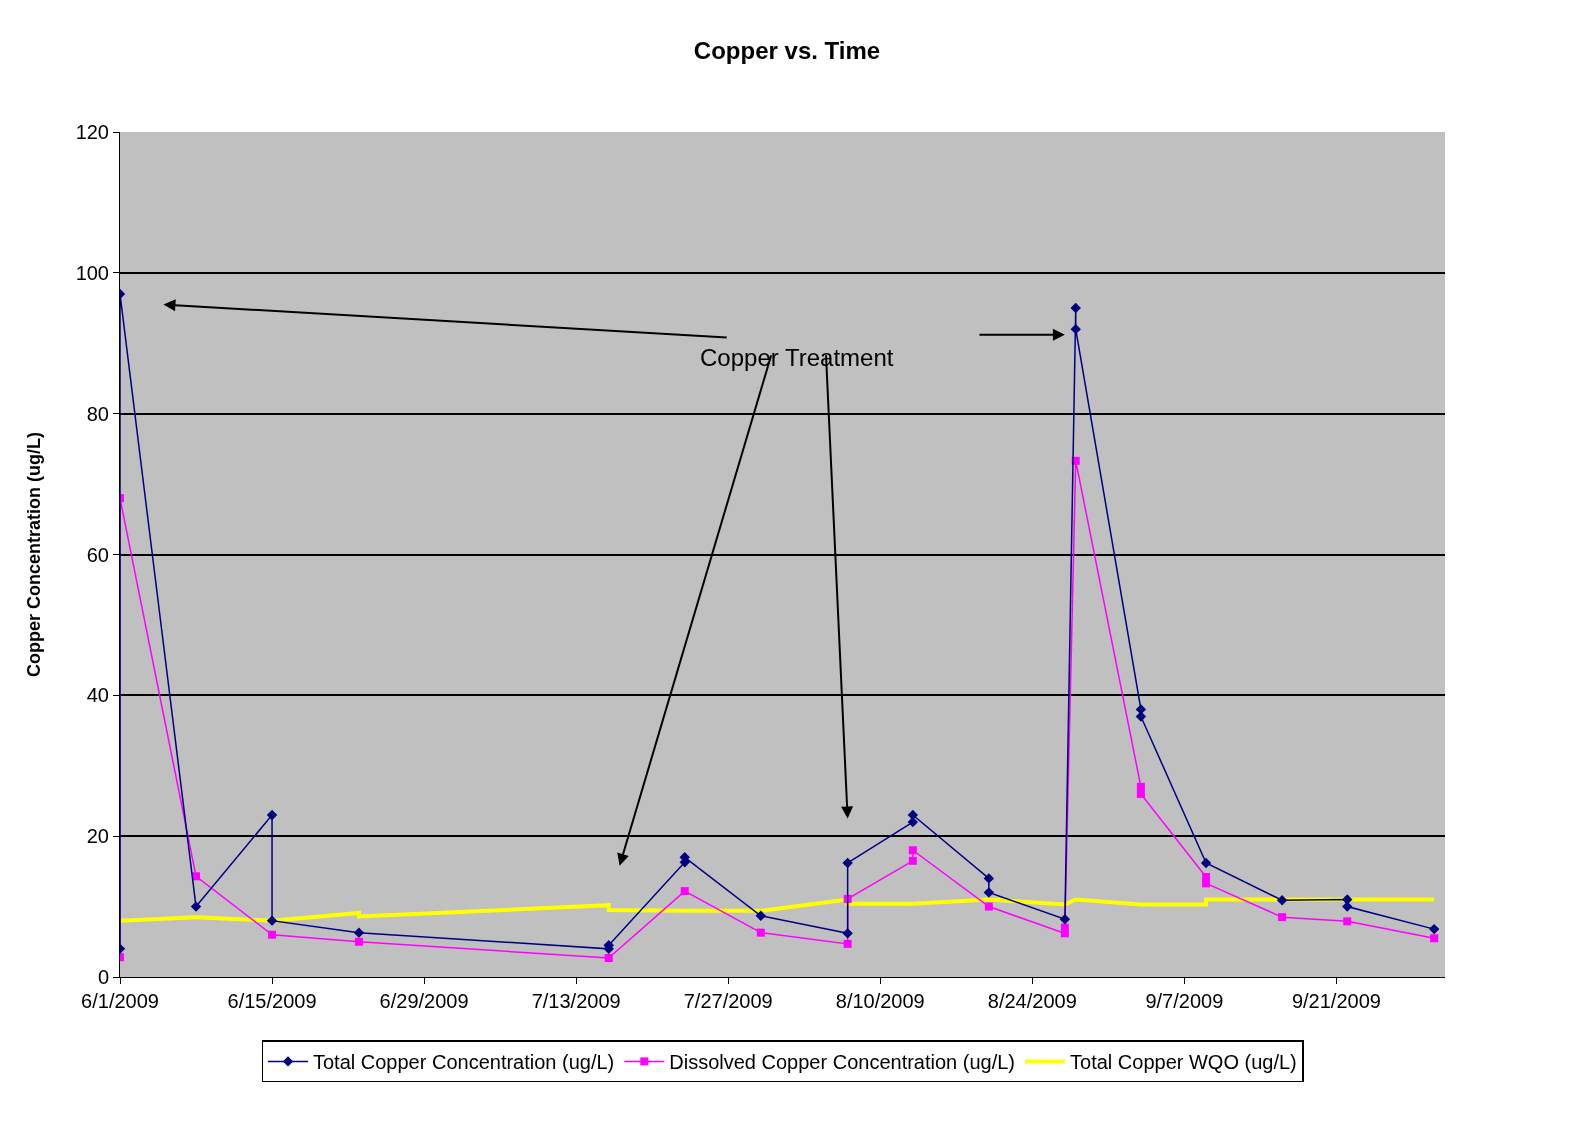 The width and height of the screenshot is (1574, 1132). Describe the element at coordinates (1032, 1001) in the screenshot. I see `x-tick-label: 8/24/2009` at that location.